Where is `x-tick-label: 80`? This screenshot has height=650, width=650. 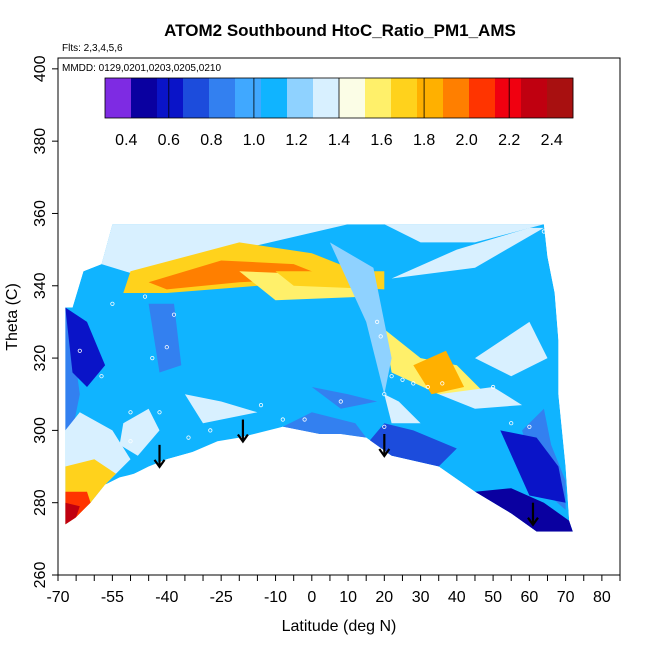 x-tick-label: 80 is located at coordinates (602, 597).